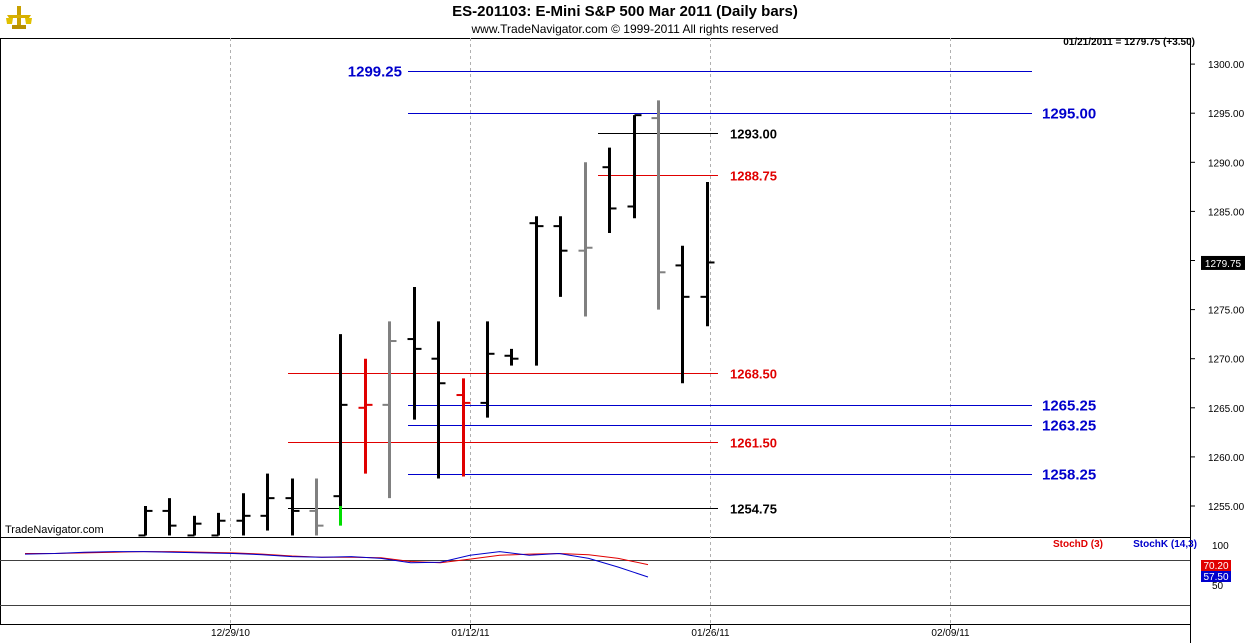 Image resolution: width=1250 pixels, height=643 pixels. Describe the element at coordinates (1226, 114) in the screenshot. I see `y-tick-label: 1295.00` at that location.